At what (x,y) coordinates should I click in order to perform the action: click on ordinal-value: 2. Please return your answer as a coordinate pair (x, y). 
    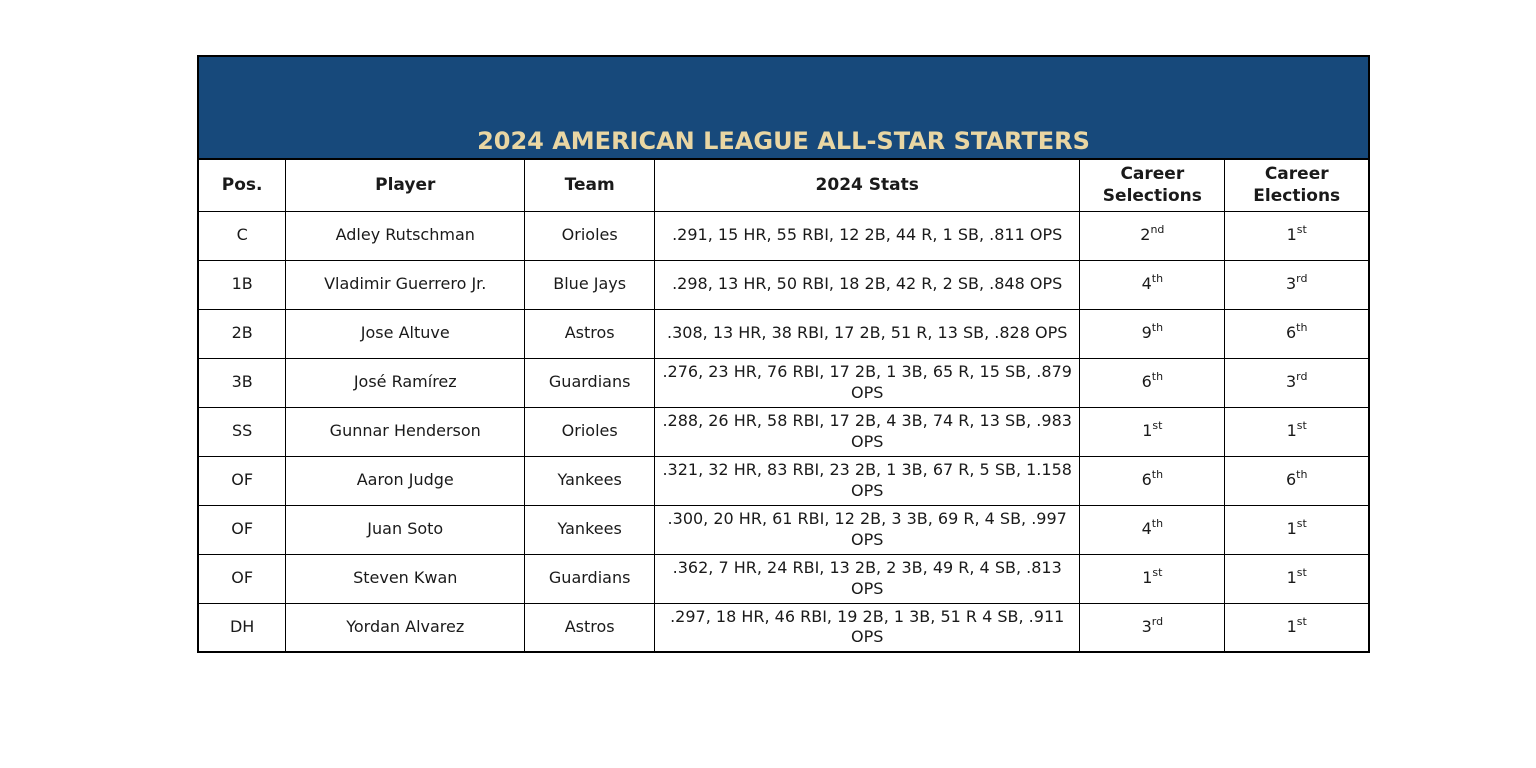
    Looking at the image, I should click on (1145, 235).